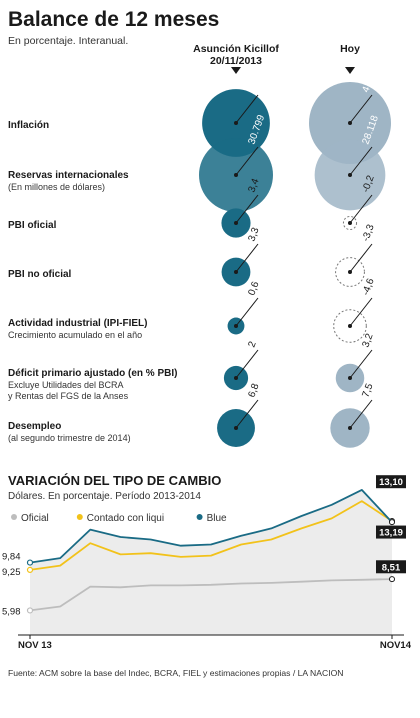  Describe the element at coordinates (35, 645) in the screenshot. I see `x-start-label: NOV 13` at that location.